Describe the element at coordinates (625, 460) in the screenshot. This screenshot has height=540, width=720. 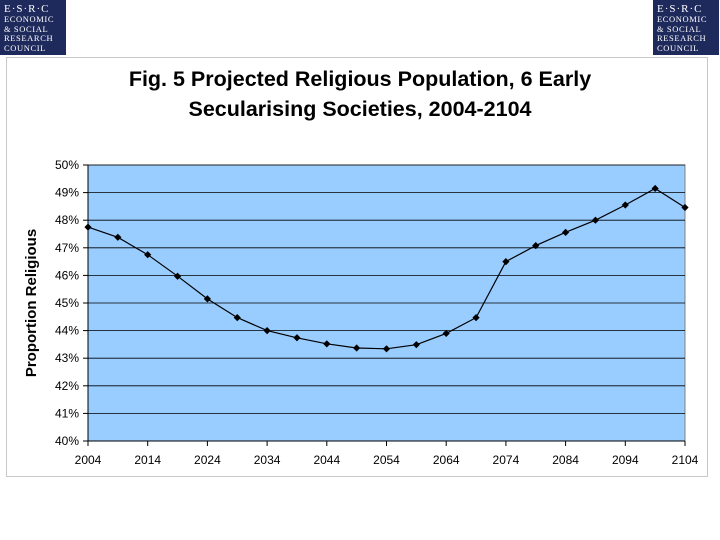
I see `x-tick-label: 2094` at that location.